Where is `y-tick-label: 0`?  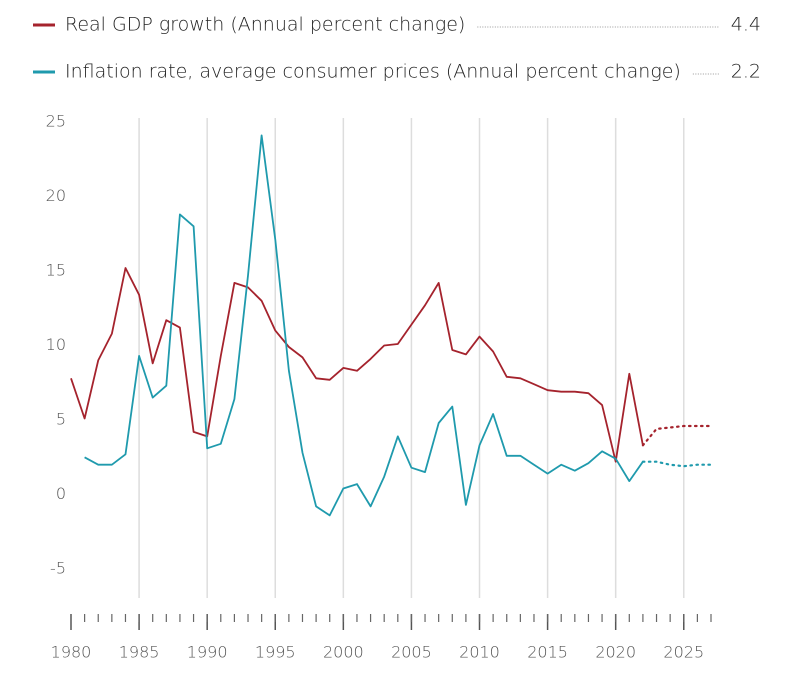 y-tick-label: 0 is located at coordinates (61, 493).